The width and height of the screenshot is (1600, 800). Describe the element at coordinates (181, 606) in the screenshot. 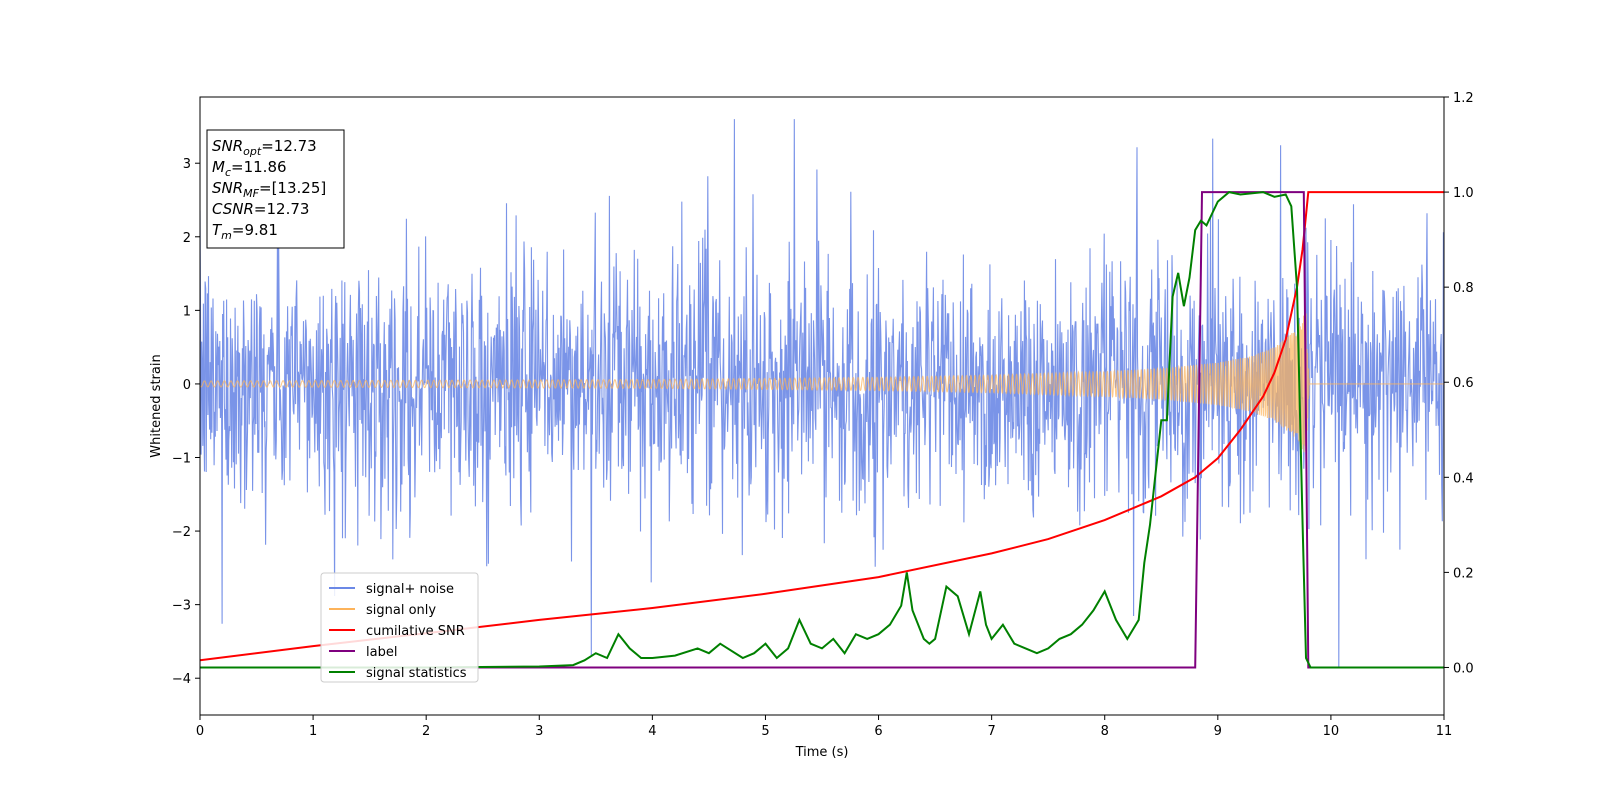

I see `y-tick-label: −3` at that location.